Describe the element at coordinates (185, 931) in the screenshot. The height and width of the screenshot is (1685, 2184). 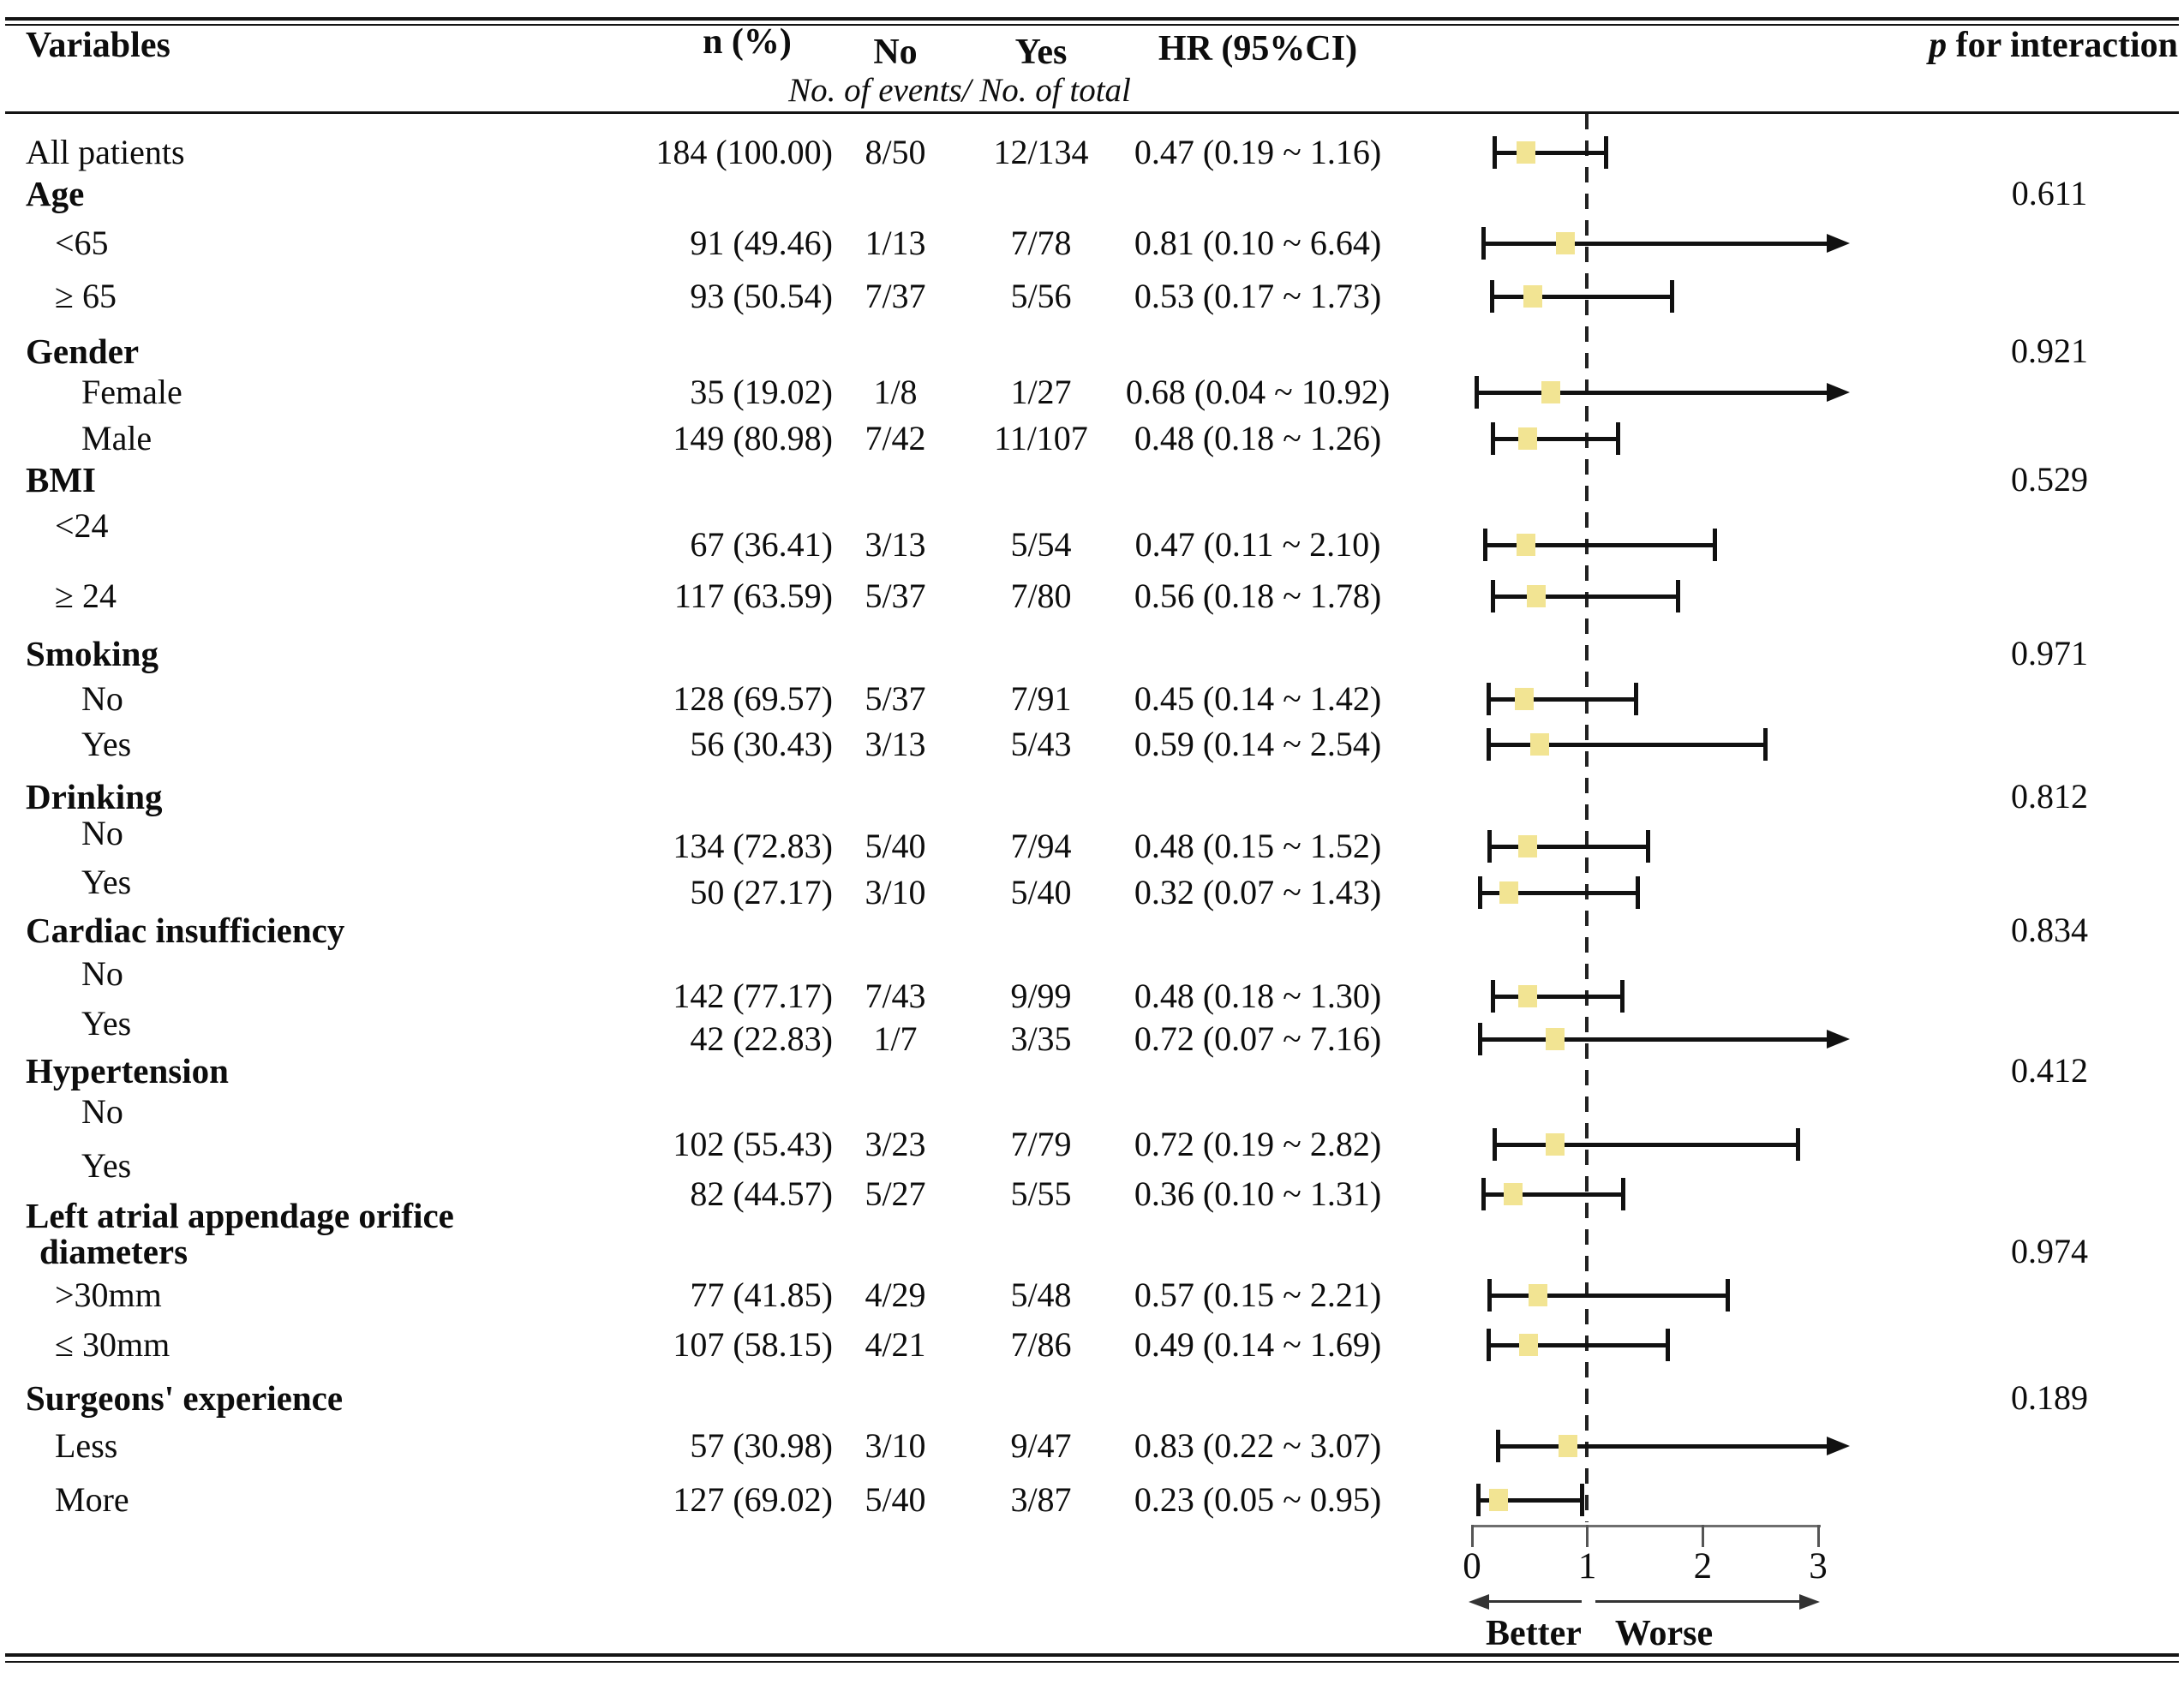
I see `section-label: Cardiac insufficiency` at that location.